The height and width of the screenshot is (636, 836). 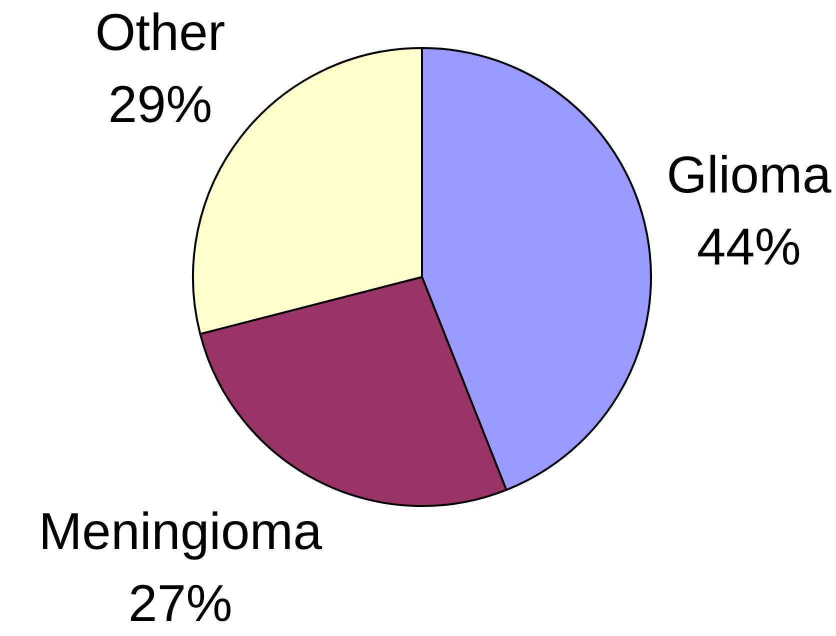 What do you see at coordinates (160, 33) in the screenshot?
I see `slice-label: Other` at bounding box center [160, 33].